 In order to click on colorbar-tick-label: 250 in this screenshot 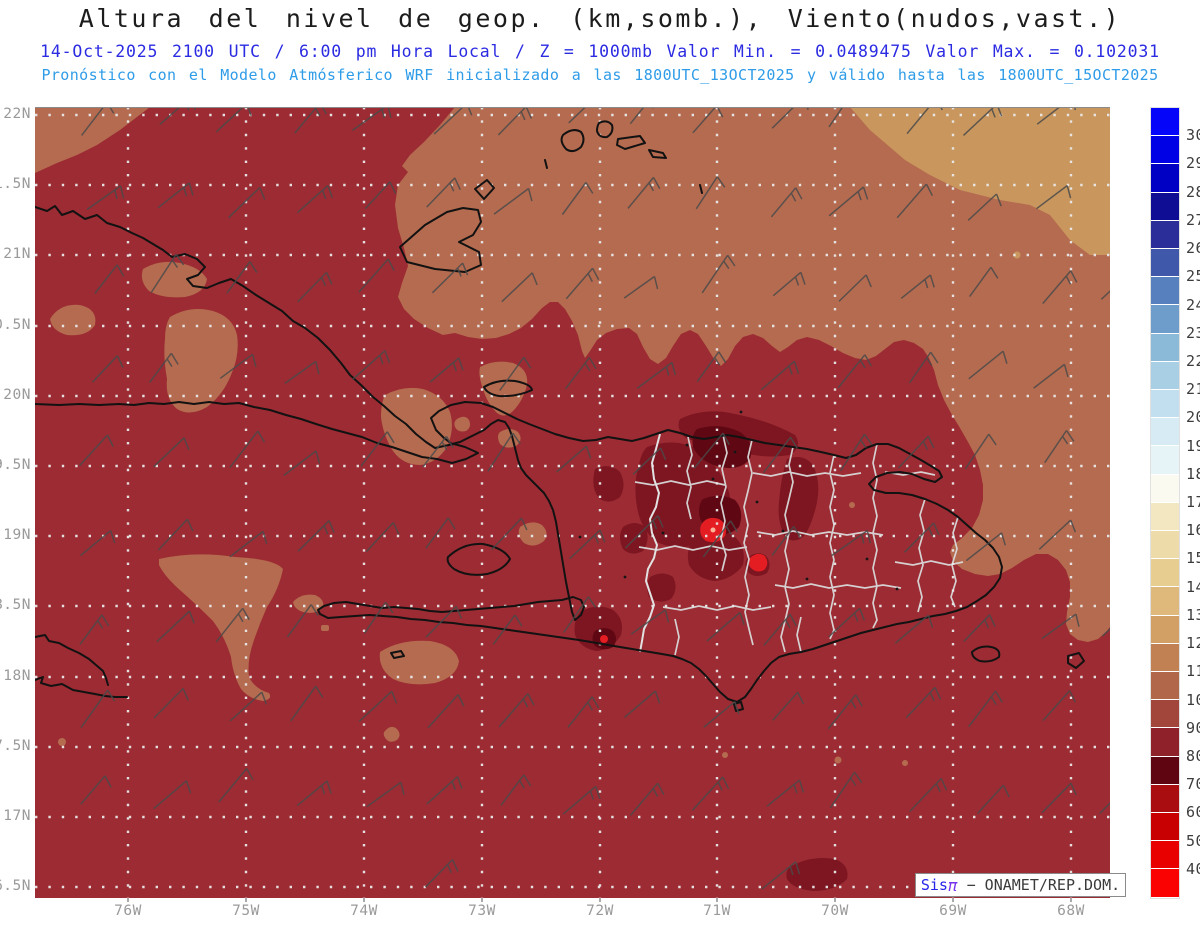, I will do `click(1193, 276)`.